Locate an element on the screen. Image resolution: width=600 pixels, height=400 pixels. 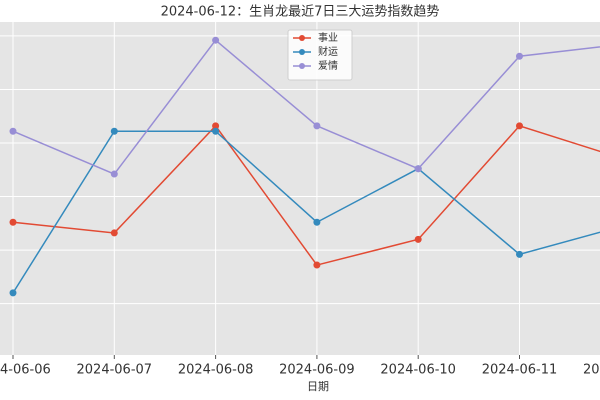
legend-label: 事业 is located at coordinates (328, 37).